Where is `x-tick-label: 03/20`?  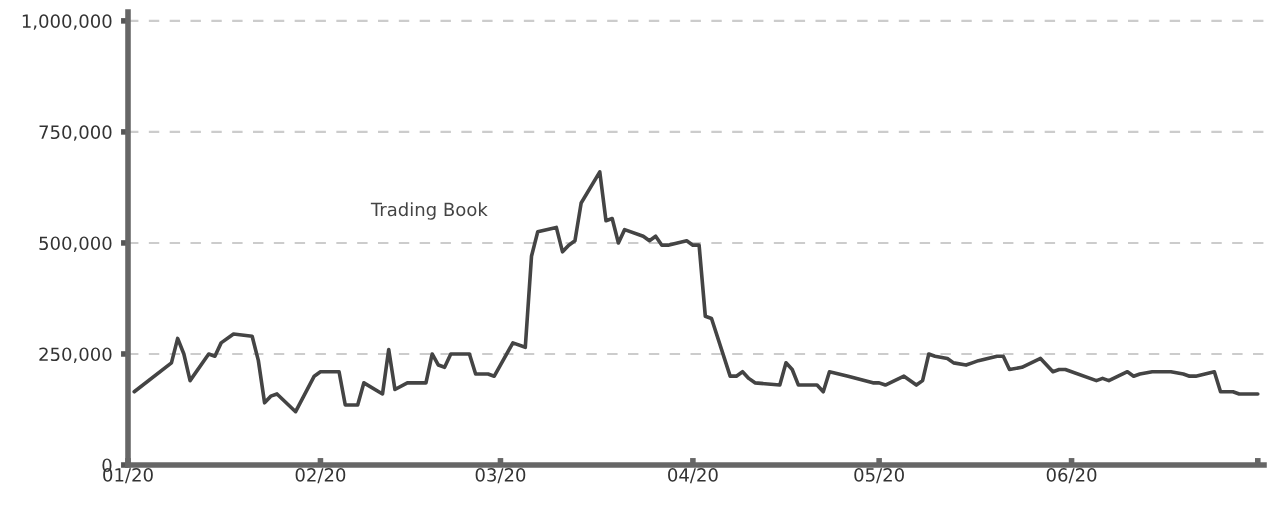
x-tick-label: 03/20 is located at coordinates (500, 476).